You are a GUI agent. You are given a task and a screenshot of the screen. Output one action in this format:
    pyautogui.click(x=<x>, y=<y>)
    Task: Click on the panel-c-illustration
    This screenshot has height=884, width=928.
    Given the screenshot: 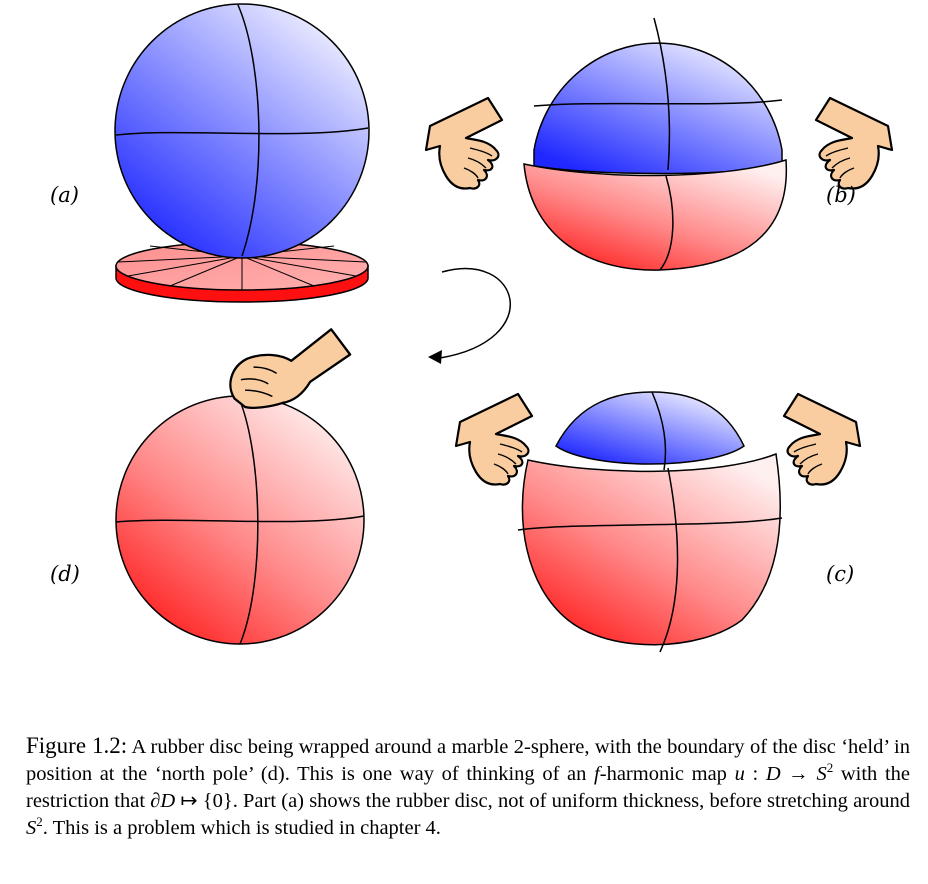 What is the action you would take?
    pyautogui.click(x=658, y=522)
    